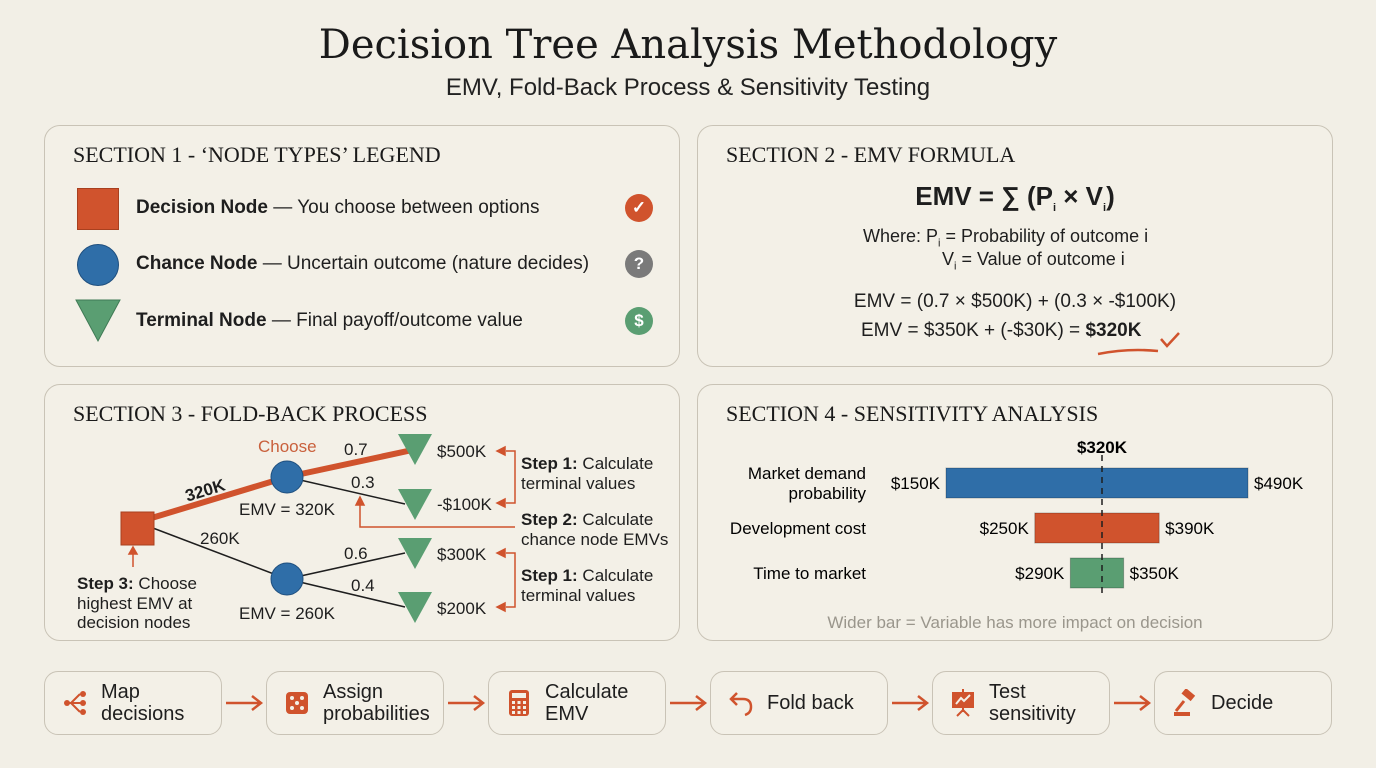 The width and height of the screenshot is (1376, 768). I want to click on where-label: Where: P, so click(901, 236).